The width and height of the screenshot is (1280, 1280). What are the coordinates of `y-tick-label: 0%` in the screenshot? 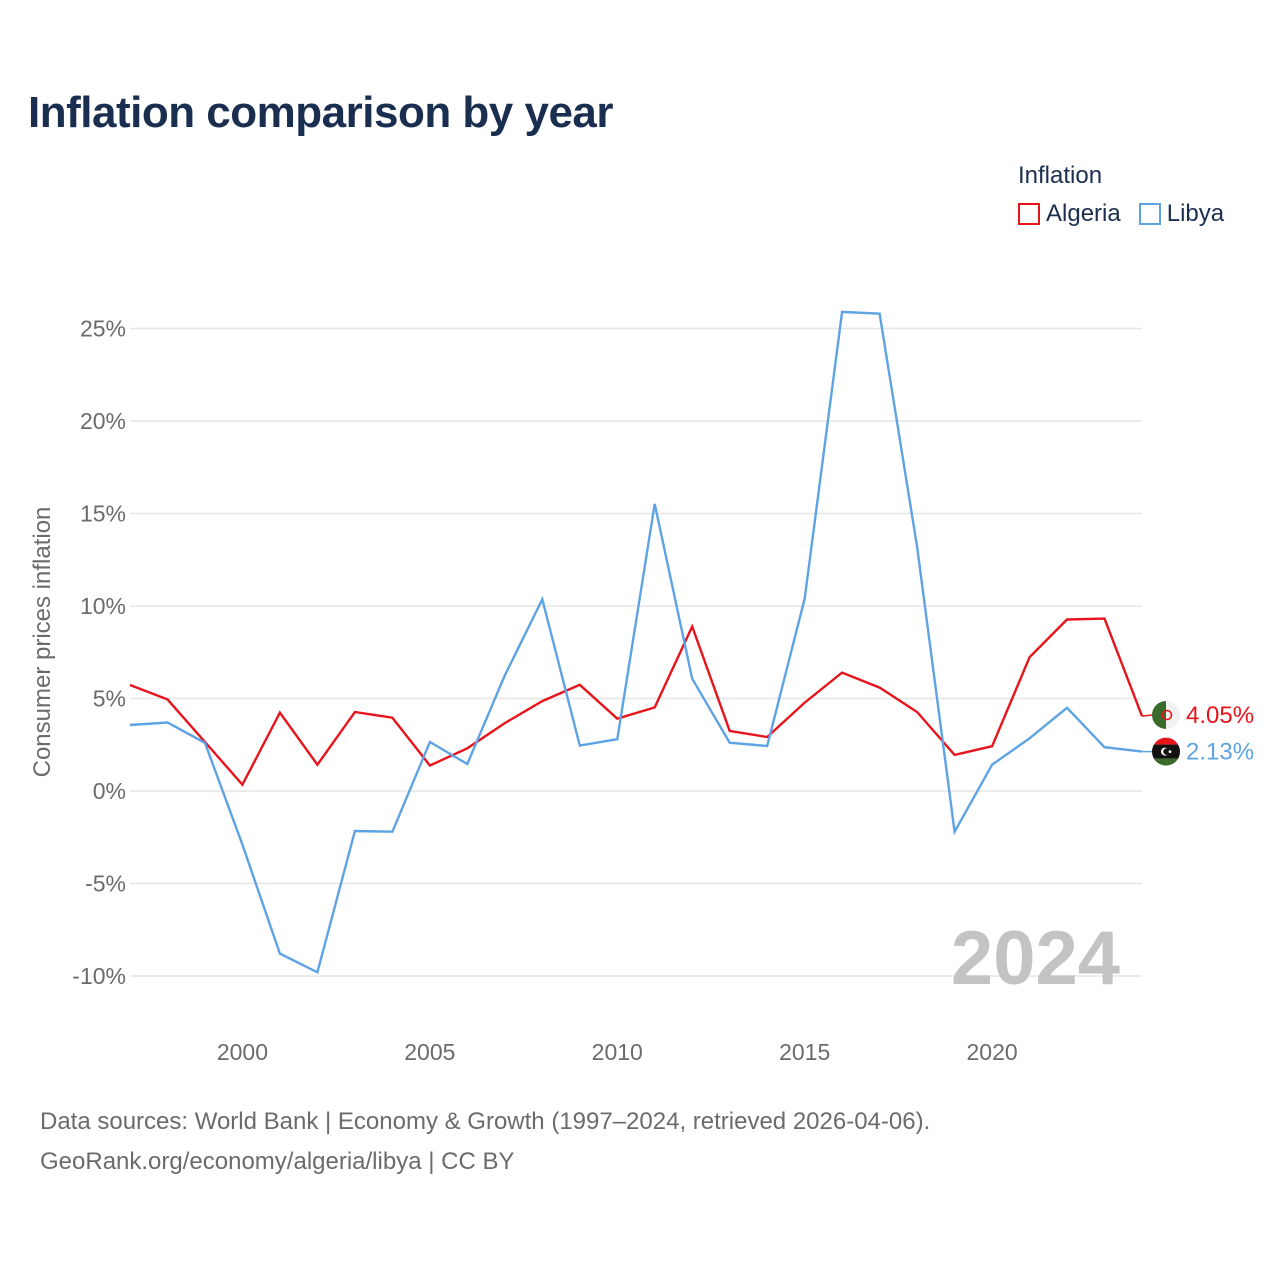 It's located at (109, 791).